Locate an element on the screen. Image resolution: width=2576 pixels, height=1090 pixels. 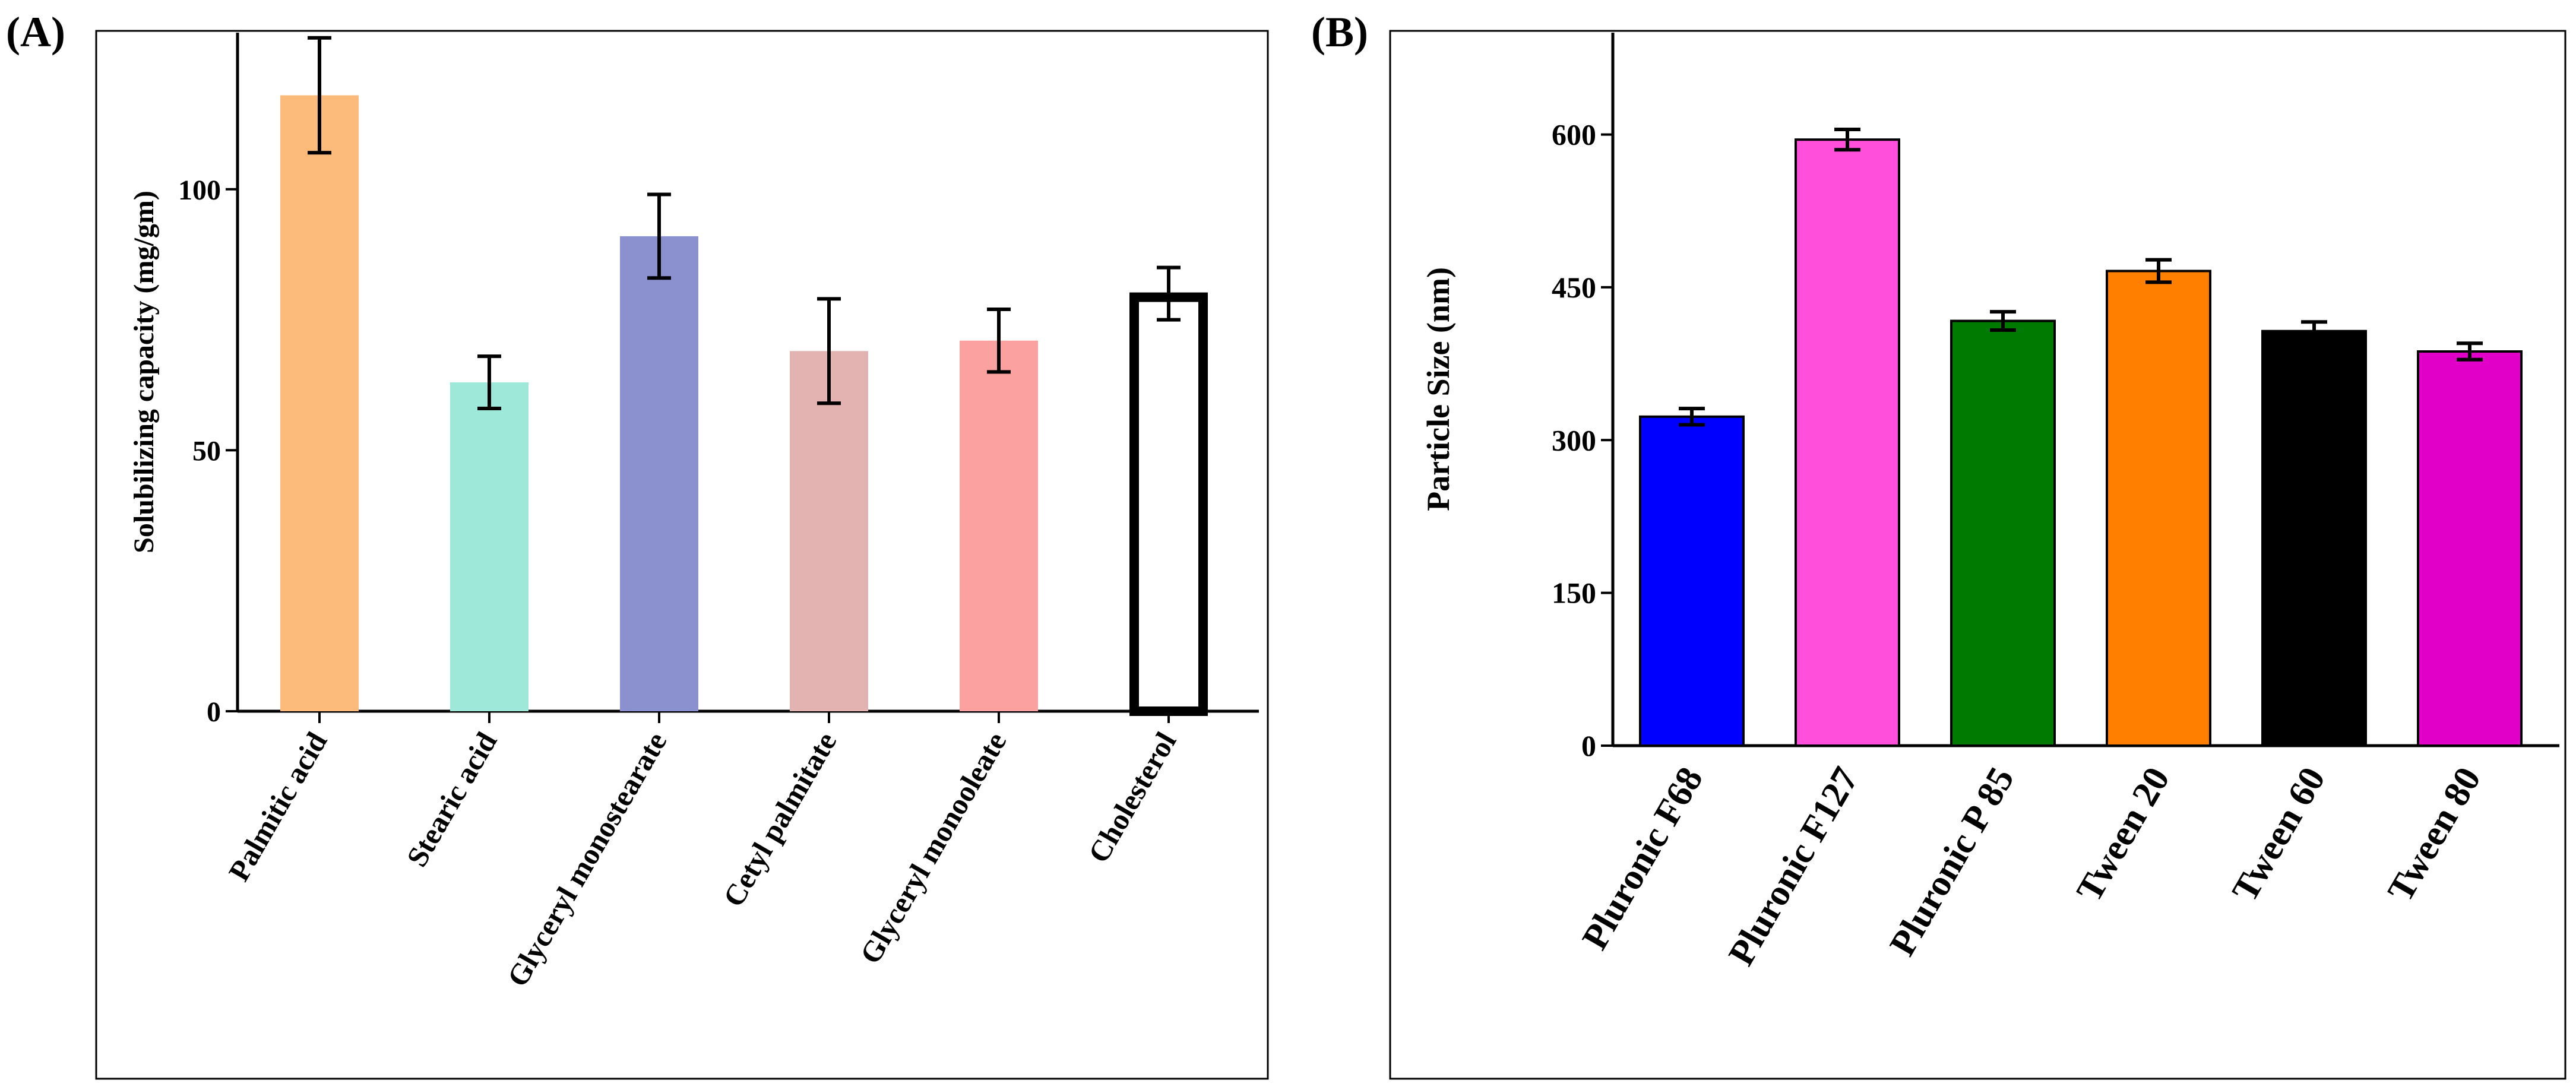
b-category-label: Tween 60 is located at coordinates (2278, 835).